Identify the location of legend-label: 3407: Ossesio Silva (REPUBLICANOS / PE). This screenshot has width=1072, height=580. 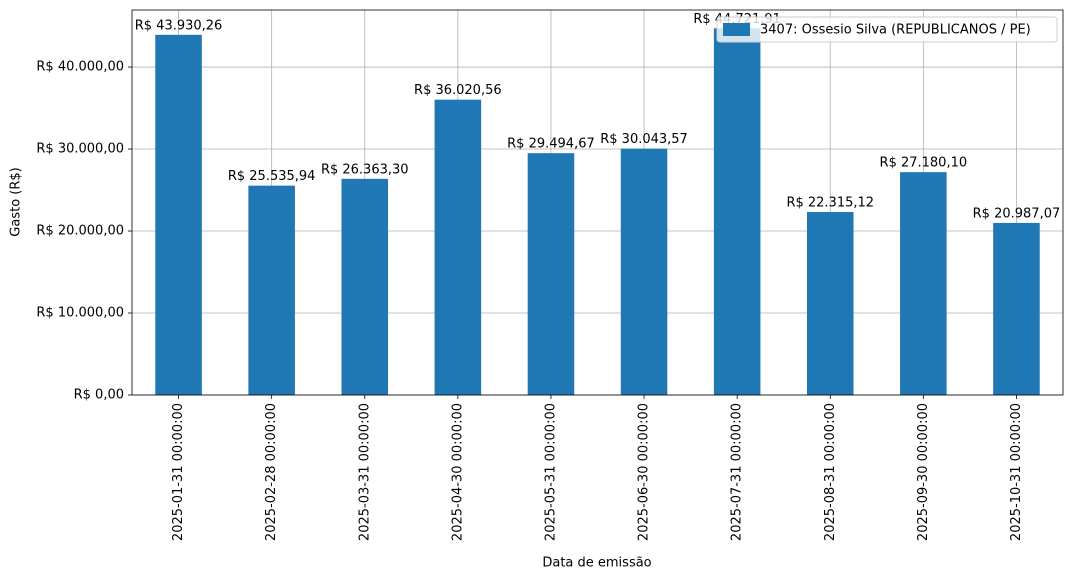
(895, 30).